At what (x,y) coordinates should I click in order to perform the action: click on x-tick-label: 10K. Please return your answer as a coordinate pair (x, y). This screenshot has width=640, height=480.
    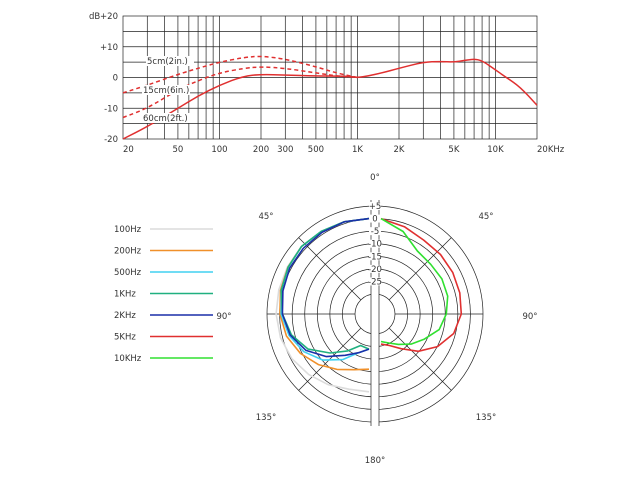
    Looking at the image, I should click on (495, 150).